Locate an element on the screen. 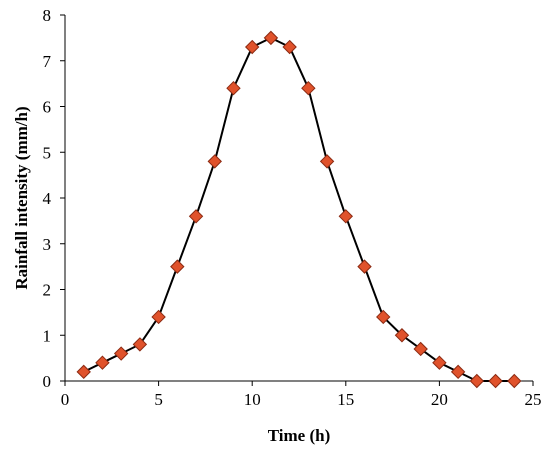 This screenshot has width=550, height=451. y-tick-label: 3 is located at coordinates (47, 244).